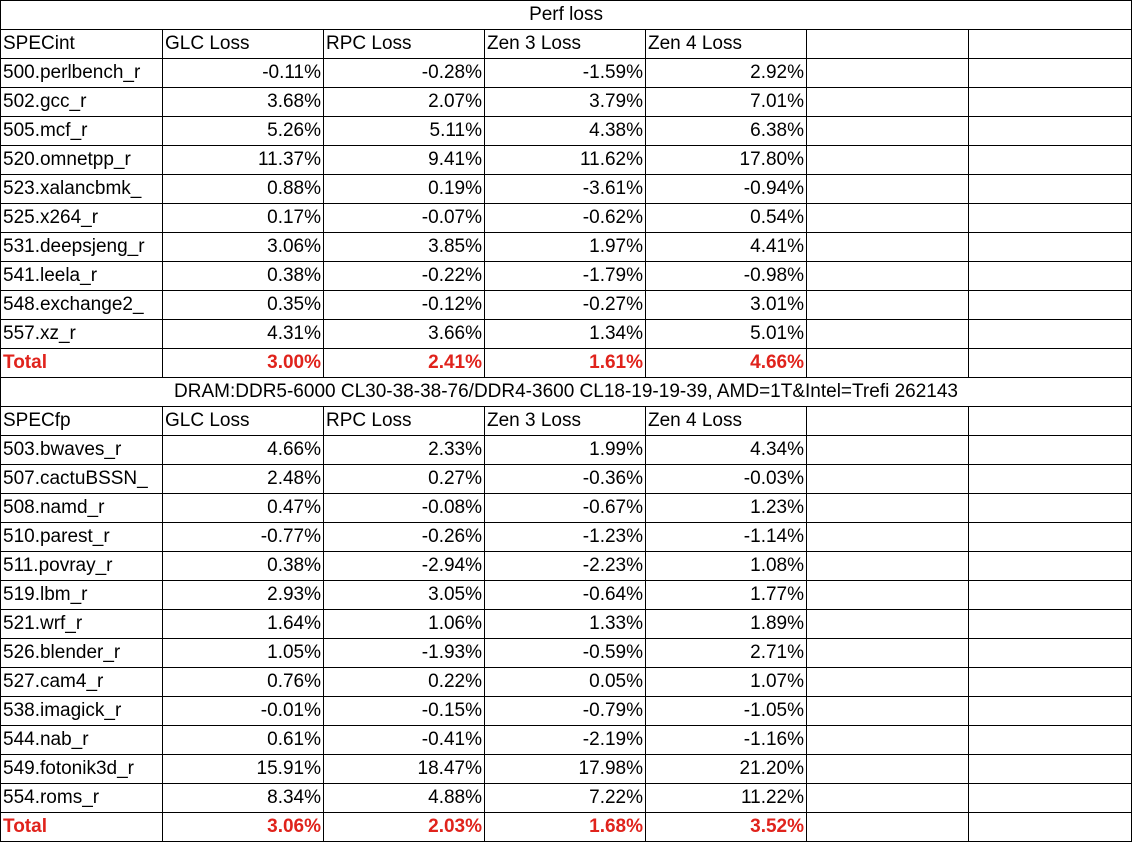 The image size is (1132, 847). What do you see at coordinates (565, 189) in the screenshot?
I see `zen3-loss-cell: -3.61%` at bounding box center [565, 189].